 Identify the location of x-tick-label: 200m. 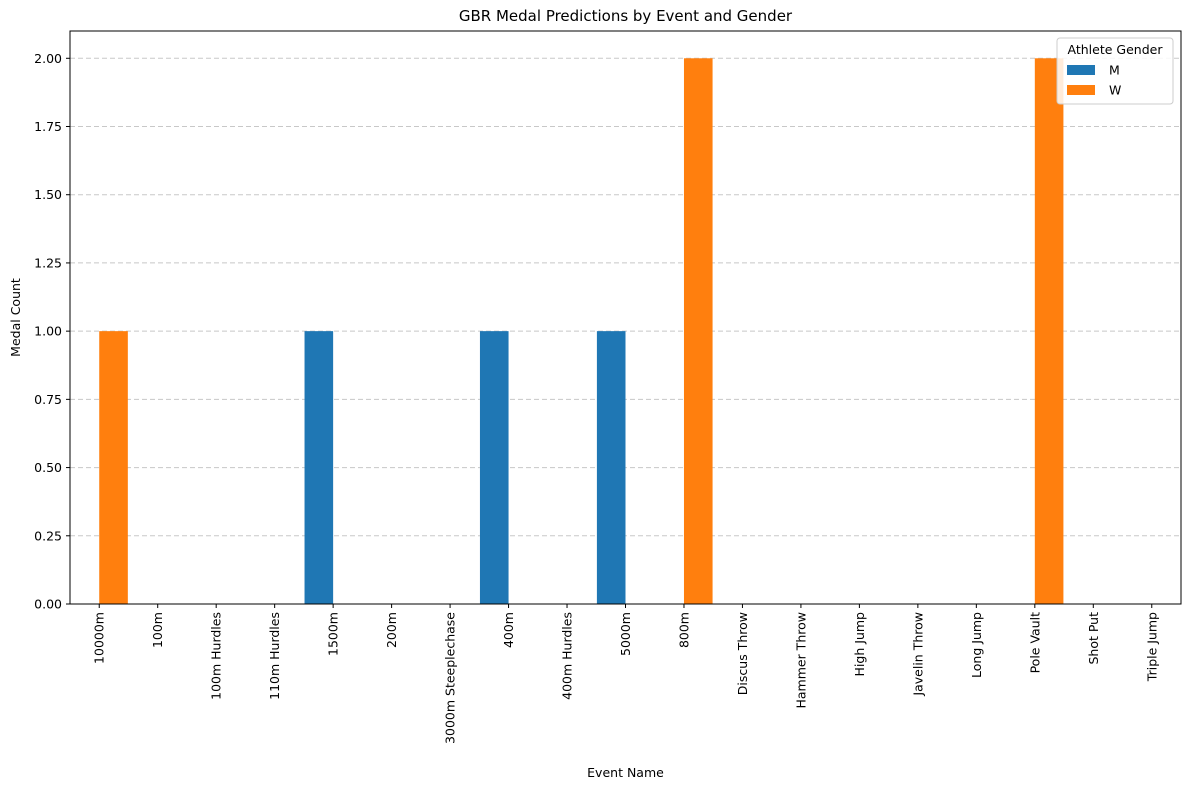
(391, 630).